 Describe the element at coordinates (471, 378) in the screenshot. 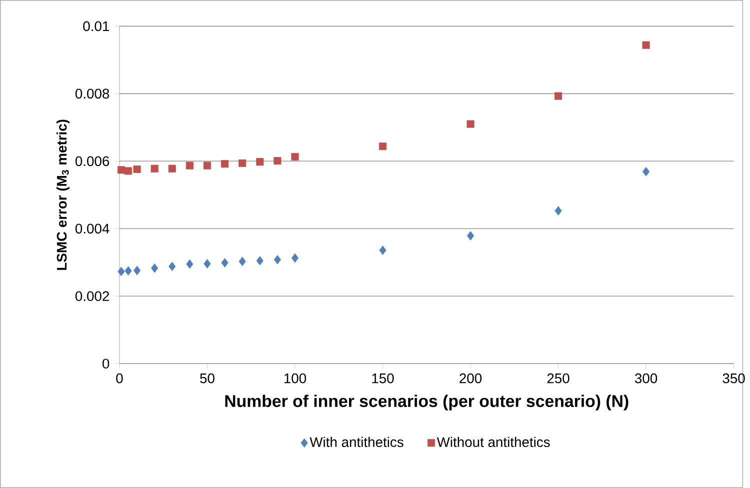

I see `x-tick-label: 200` at that location.